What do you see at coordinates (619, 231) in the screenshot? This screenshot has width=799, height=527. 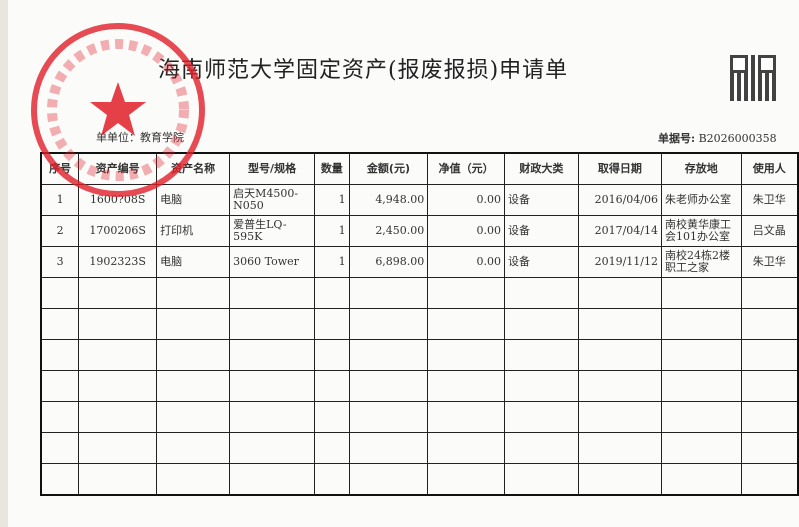 I see `table-cell: 2017/04/14` at bounding box center [619, 231].